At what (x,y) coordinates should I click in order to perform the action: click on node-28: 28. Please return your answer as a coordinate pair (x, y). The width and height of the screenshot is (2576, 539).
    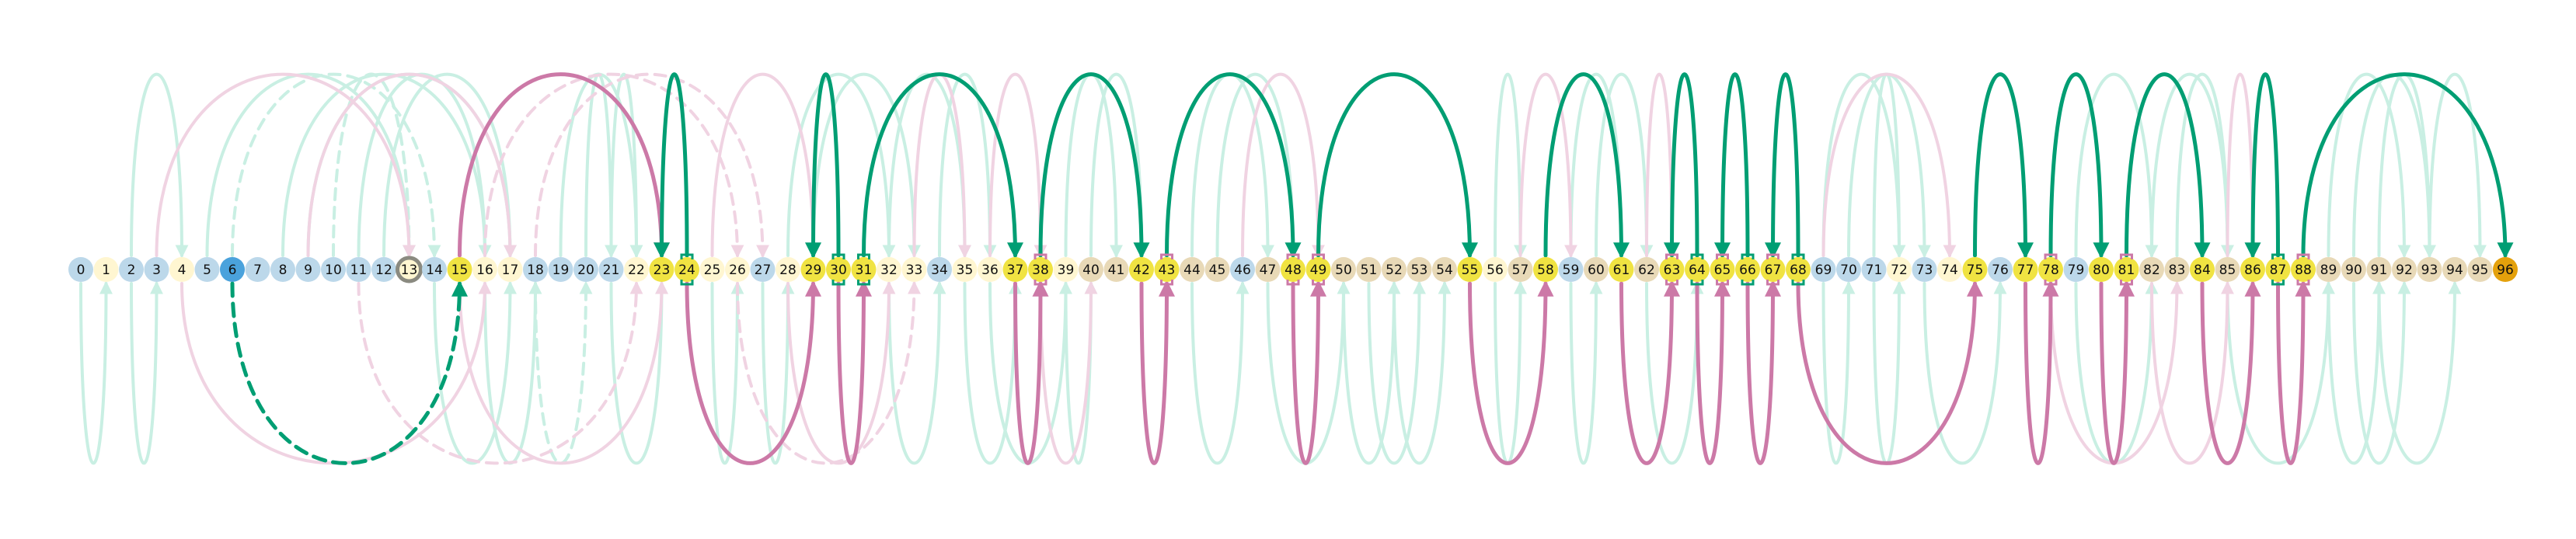
    Looking at the image, I should click on (788, 269).